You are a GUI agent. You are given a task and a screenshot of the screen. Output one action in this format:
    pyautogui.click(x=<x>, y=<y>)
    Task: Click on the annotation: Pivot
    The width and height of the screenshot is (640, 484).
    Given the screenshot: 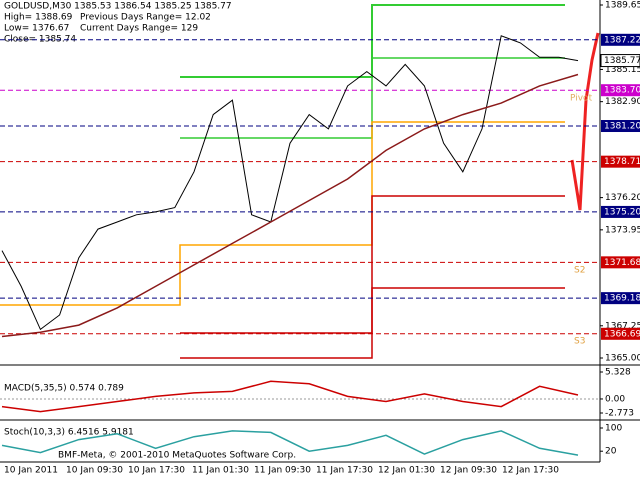 What is the action you would take?
    pyautogui.click(x=581, y=99)
    